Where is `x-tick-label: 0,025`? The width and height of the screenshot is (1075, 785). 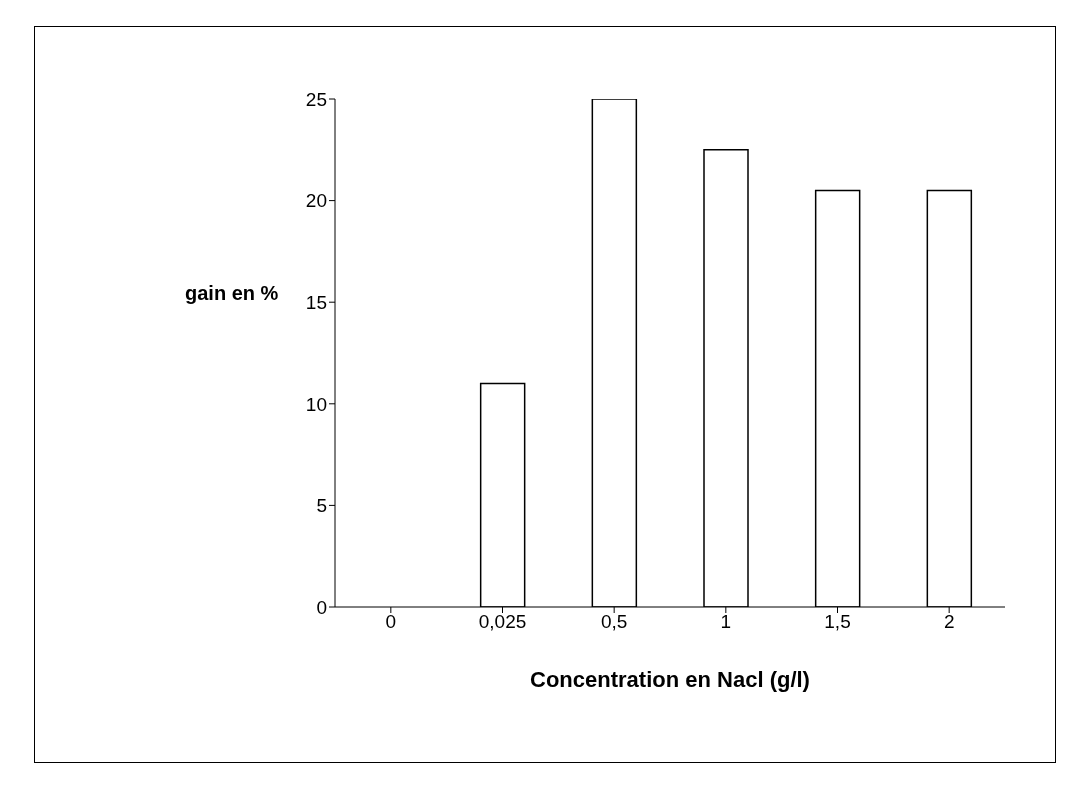 x-tick-label: 0,025 is located at coordinates (502, 622).